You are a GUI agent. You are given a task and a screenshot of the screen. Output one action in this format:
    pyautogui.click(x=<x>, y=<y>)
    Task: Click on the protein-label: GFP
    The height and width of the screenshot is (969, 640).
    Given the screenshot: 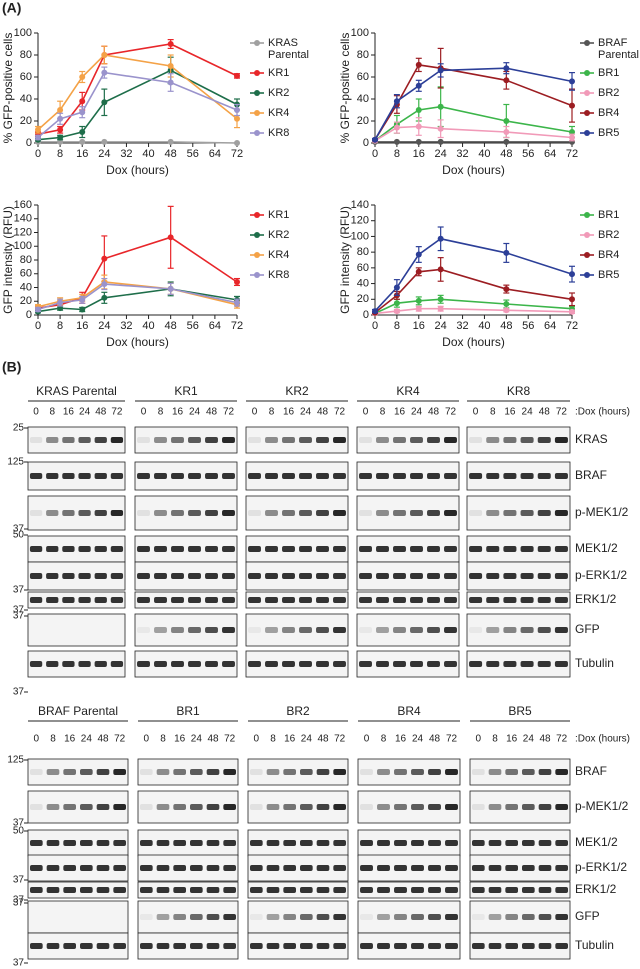 What is the action you would take?
    pyautogui.click(x=587, y=629)
    